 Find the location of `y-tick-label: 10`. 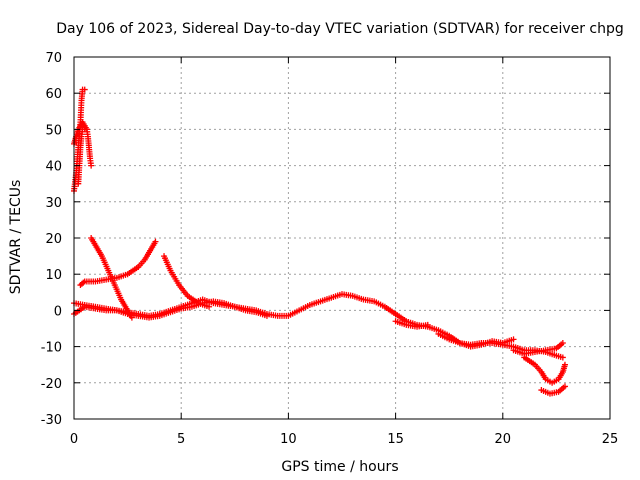

y-tick-label: 10 is located at coordinates (53, 275).